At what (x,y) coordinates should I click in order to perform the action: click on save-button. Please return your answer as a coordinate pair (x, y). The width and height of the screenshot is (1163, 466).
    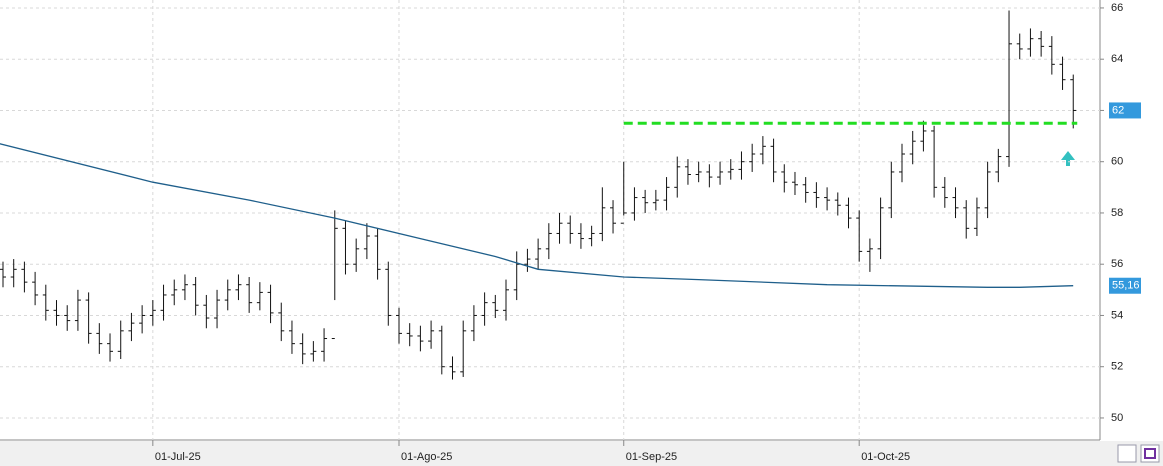
    Looking at the image, I should click on (1150, 453).